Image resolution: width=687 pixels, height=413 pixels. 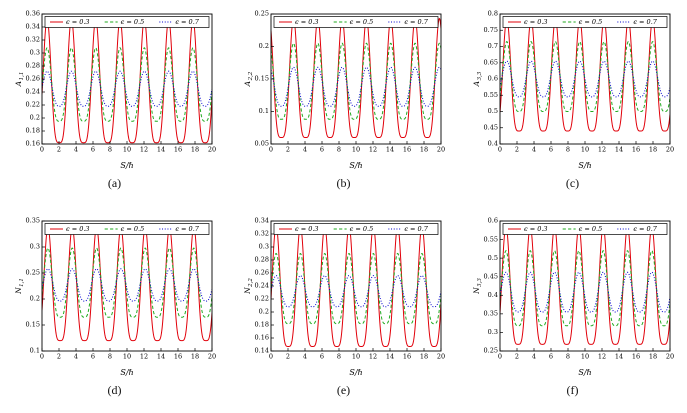 What do you see at coordinates (572, 296) in the screenshot?
I see `chart-canvas-f` at bounding box center [572, 296].